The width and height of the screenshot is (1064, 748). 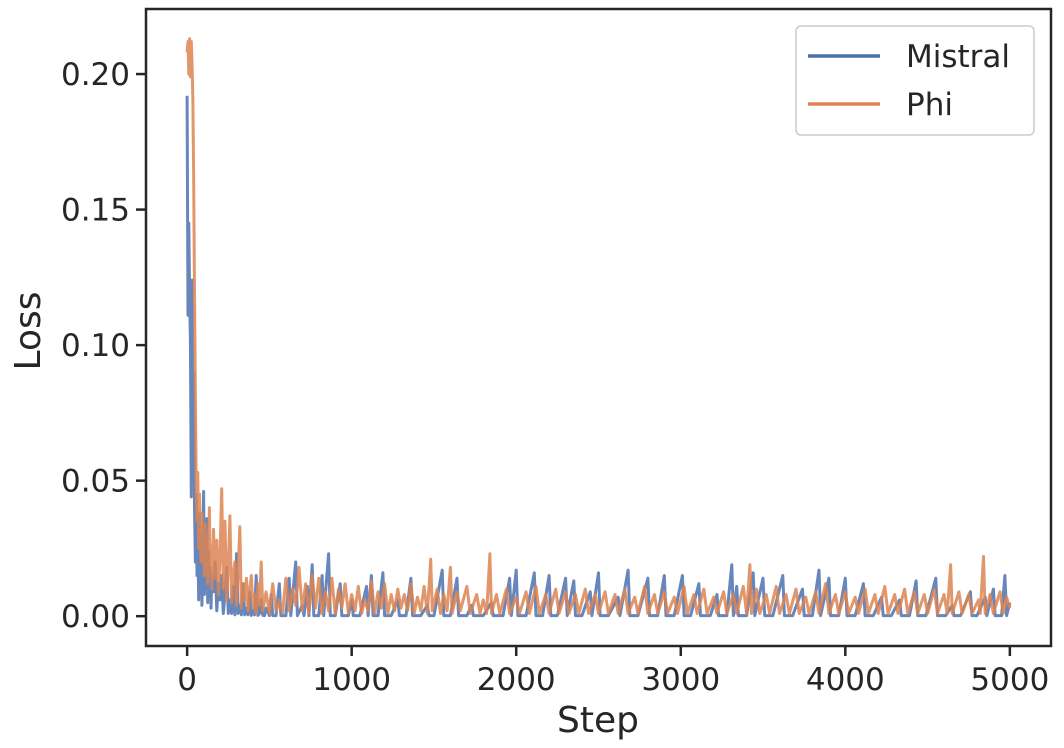 I want to click on y-tick-label: 0.10, so click(x=95, y=346).